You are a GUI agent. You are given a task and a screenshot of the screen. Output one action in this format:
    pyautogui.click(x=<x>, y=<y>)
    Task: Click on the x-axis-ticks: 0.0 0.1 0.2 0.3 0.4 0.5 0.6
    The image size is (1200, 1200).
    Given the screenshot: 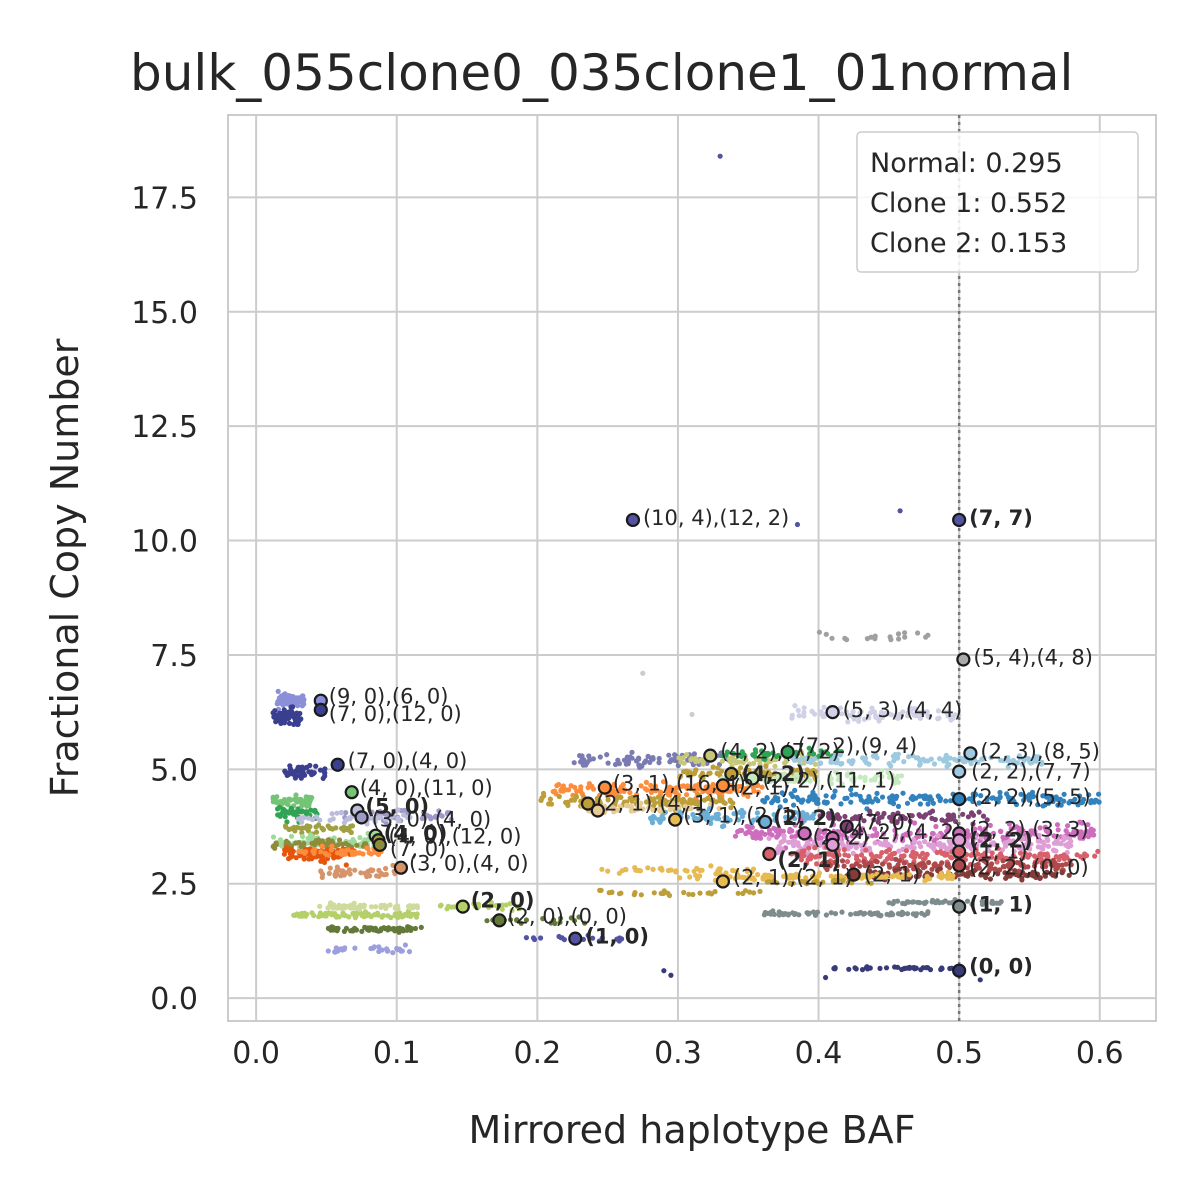 What is the action you would take?
    pyautogui.click(x=677, y=1053)
    